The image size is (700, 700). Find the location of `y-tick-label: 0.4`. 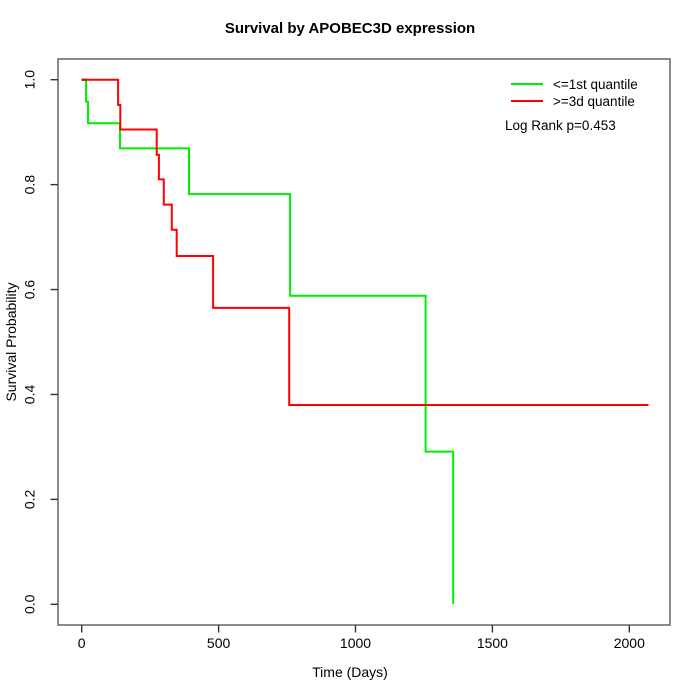

y-tick-label: 0.4 is located at coordinates (30, 395).